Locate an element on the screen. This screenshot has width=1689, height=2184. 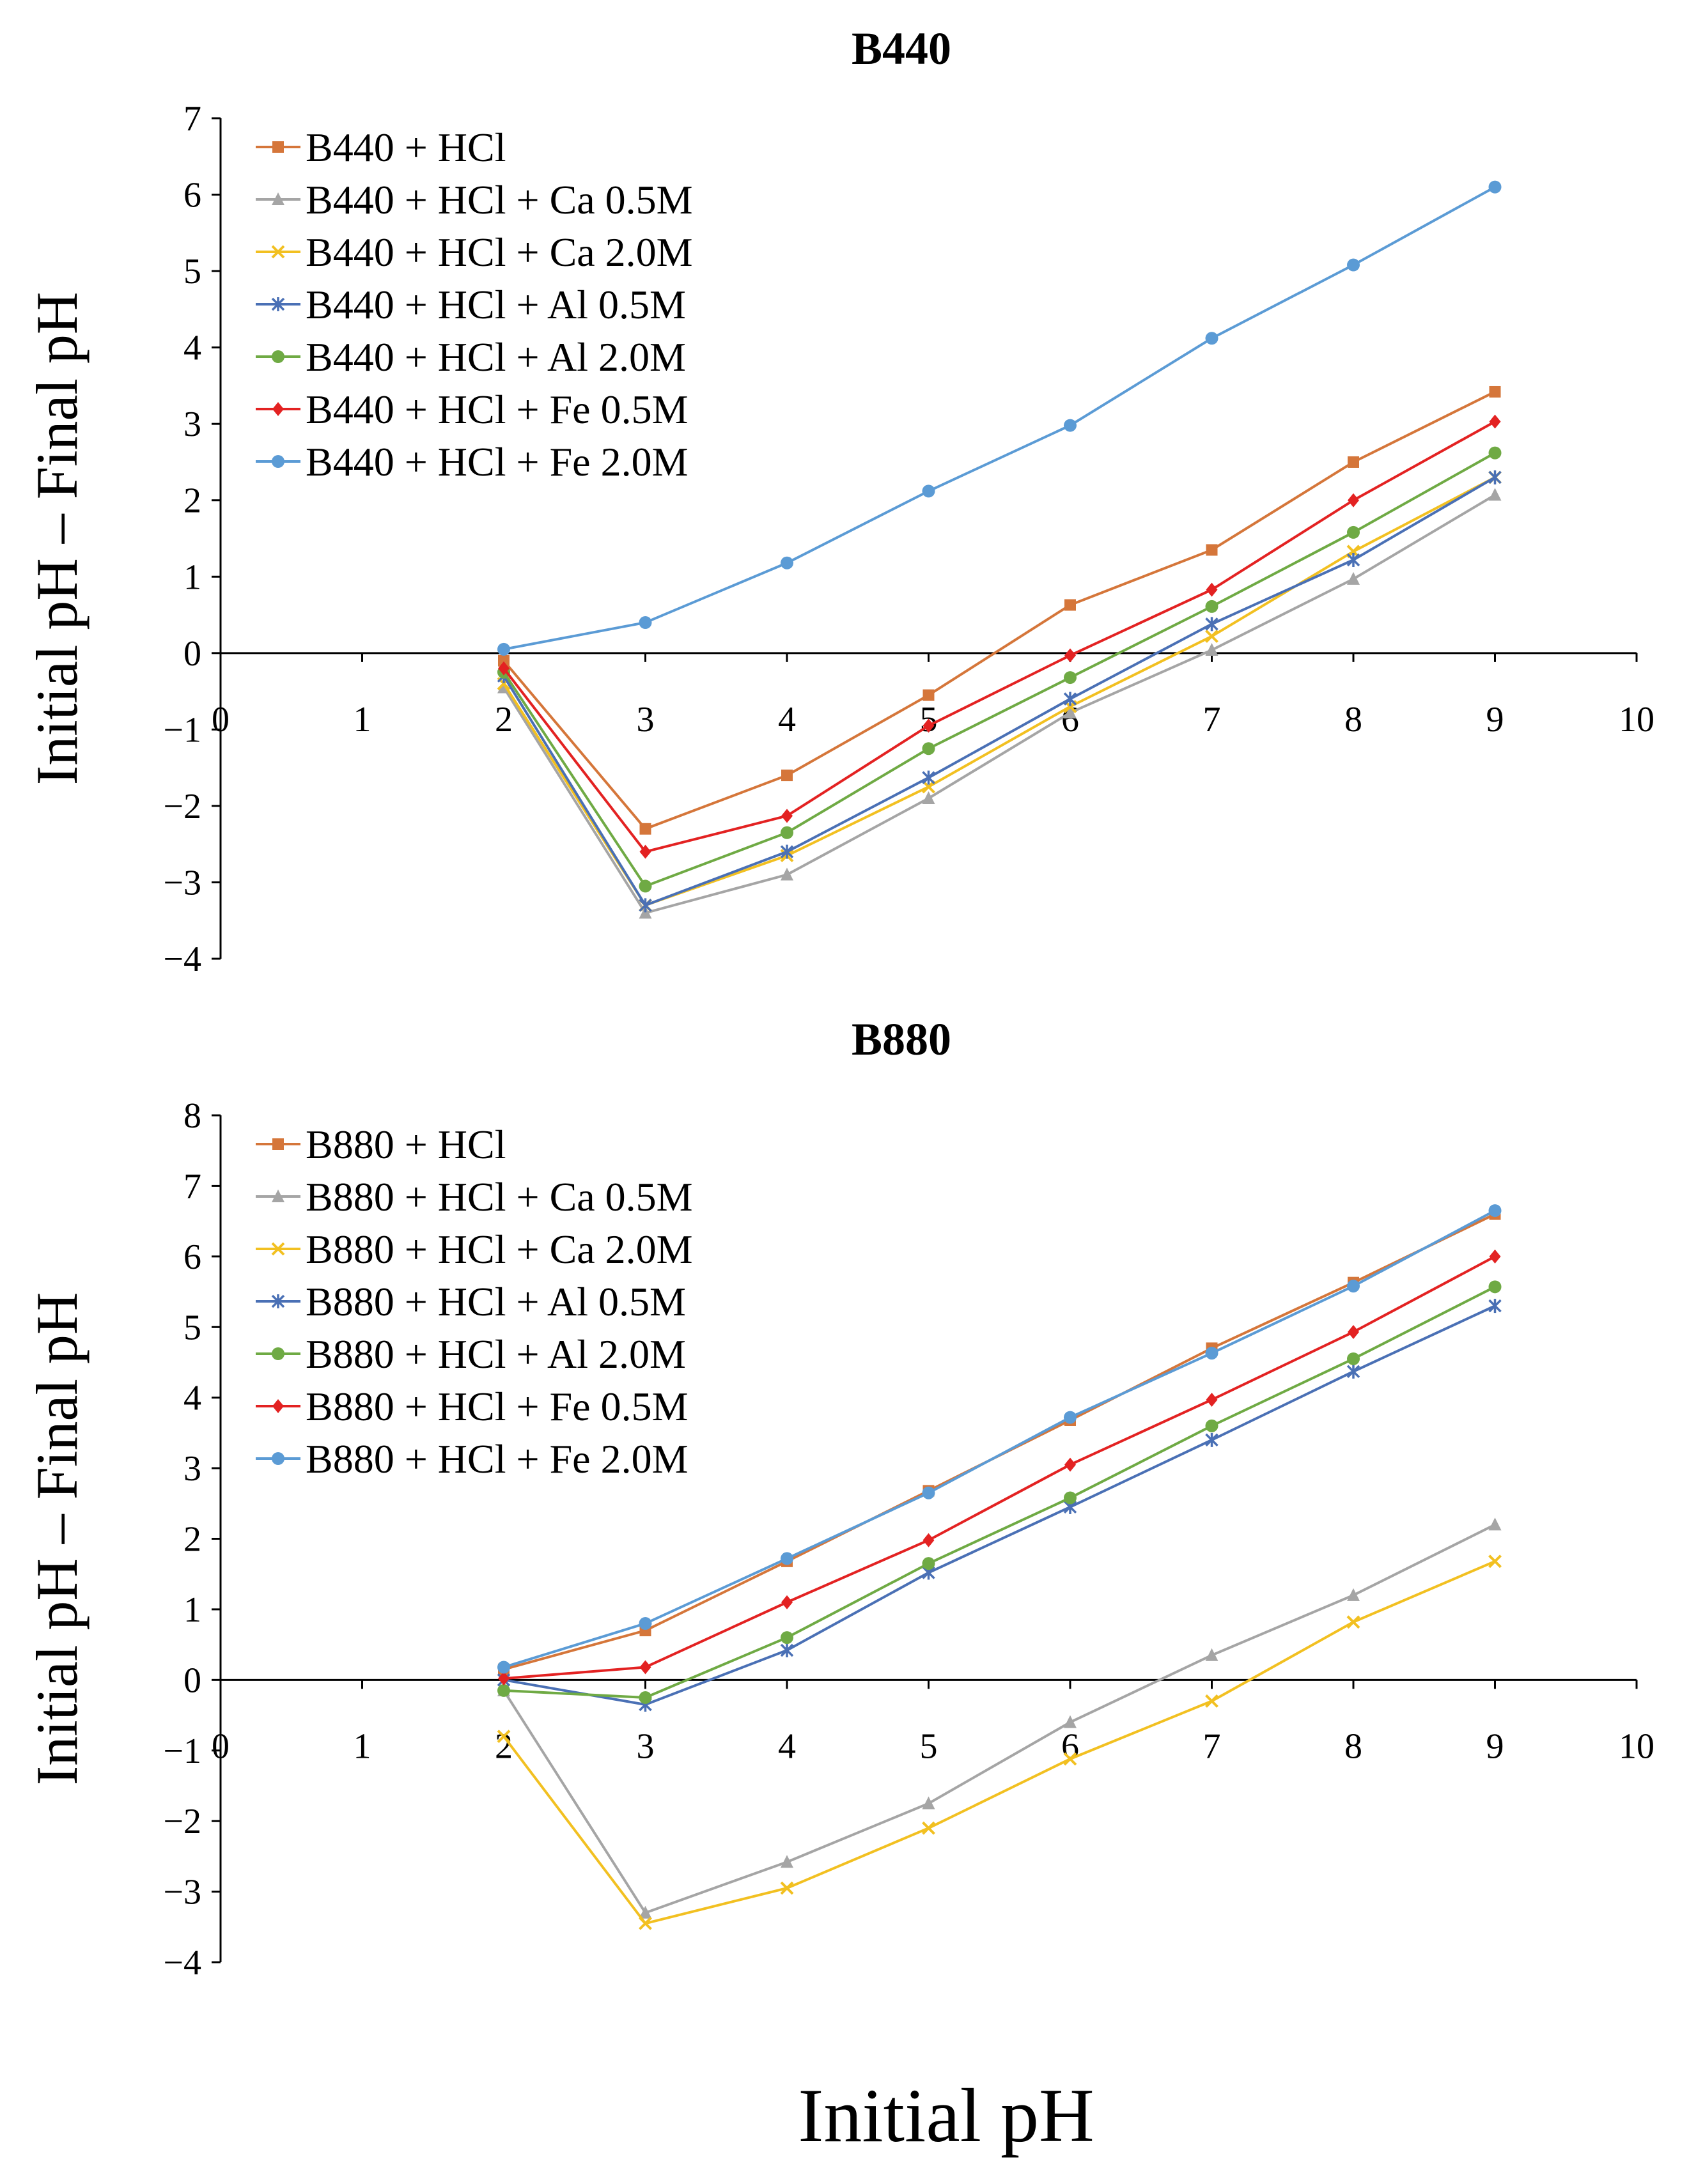
x-tick-label: 3 is located at coordinates (646, 720).